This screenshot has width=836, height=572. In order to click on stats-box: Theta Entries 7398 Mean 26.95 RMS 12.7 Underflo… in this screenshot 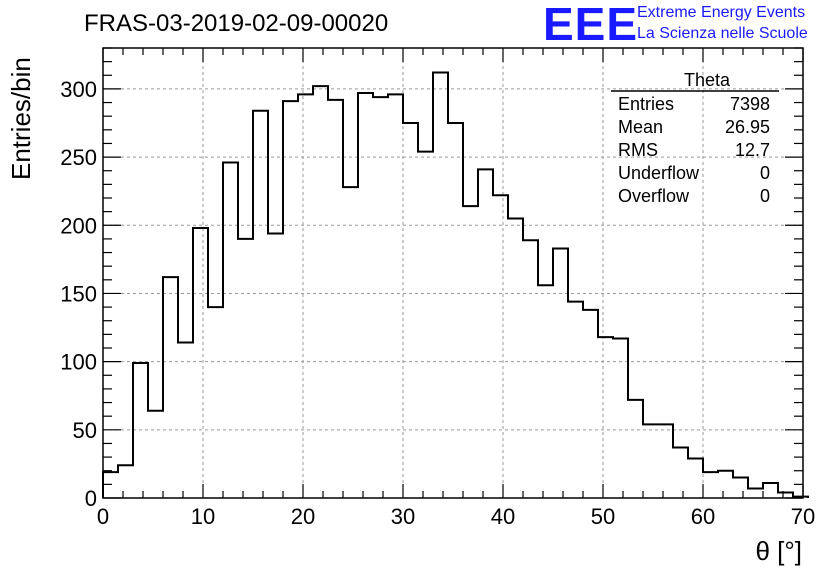, I will do `click(695, 138)`.